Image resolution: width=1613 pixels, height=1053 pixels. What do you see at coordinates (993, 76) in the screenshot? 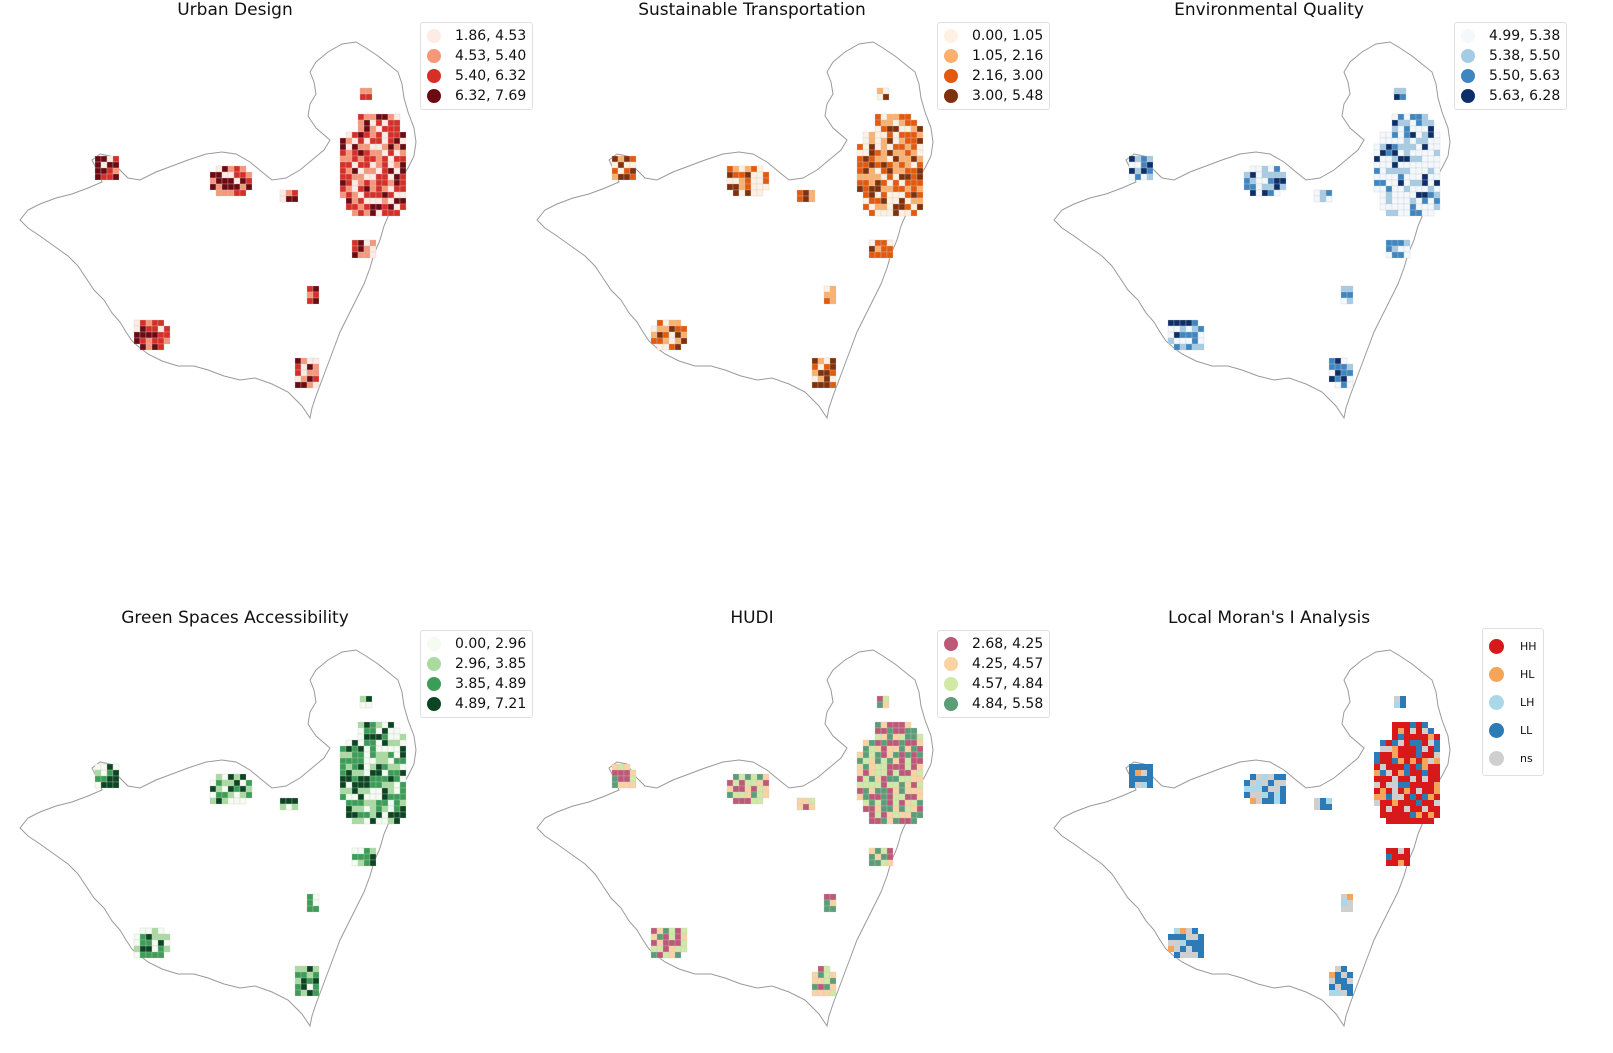
I see `legend-item: 2.16, 3.00` at bounding box center [993, 76].